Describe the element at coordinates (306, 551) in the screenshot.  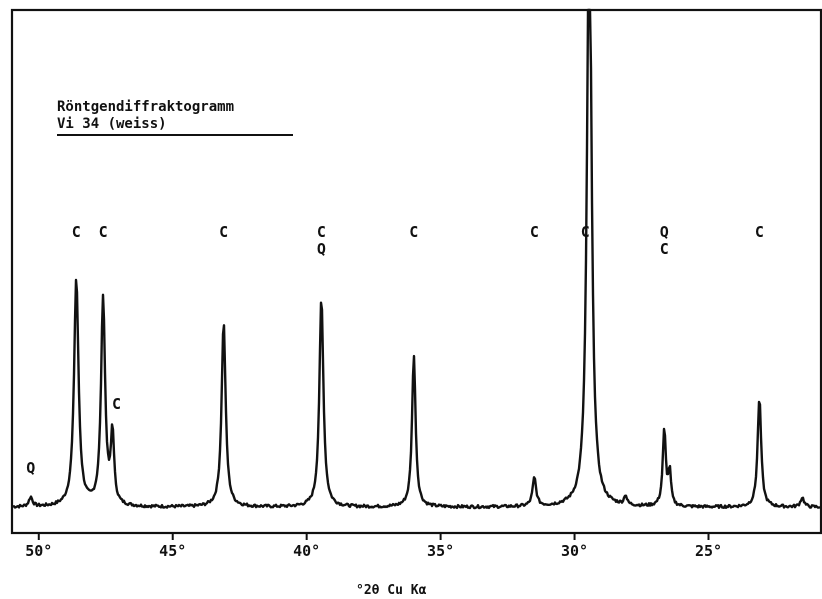
I see `x-tick-label: 40°` at that location.